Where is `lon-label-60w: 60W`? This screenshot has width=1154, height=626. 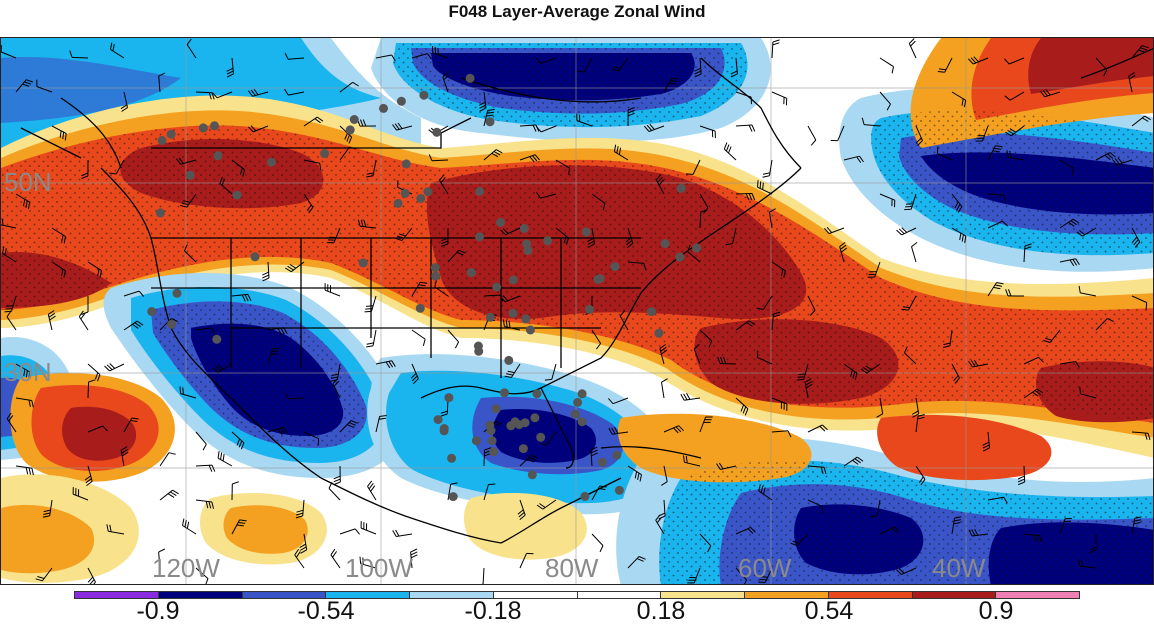
lon-label-60w: 60W is located at coordinates (764, 568).